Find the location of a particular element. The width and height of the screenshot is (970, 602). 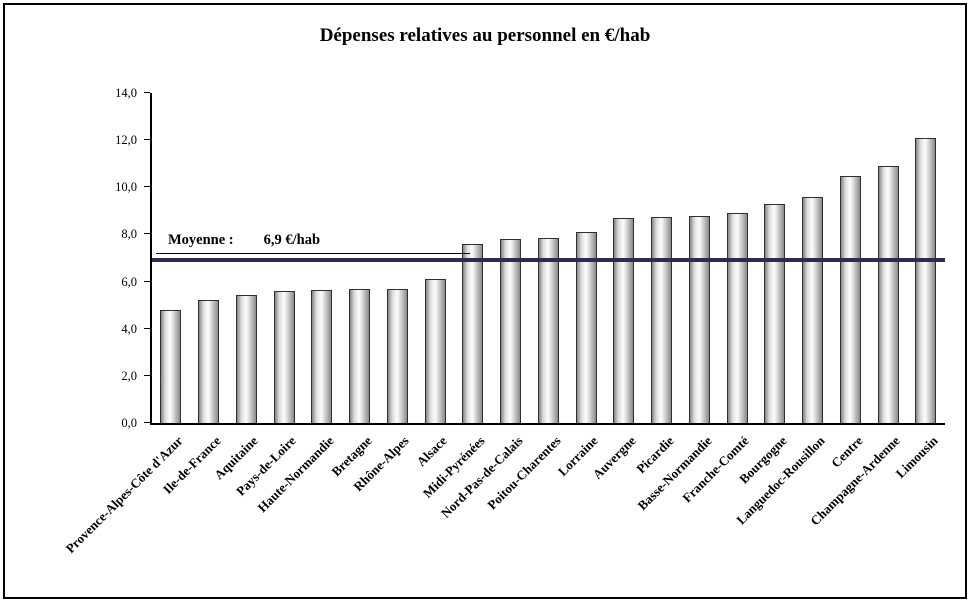

y-axis: 0,0 2,0 4,0 6,0 8,0 10,0 12,0 14,0 is located at coordinates (77, 258).